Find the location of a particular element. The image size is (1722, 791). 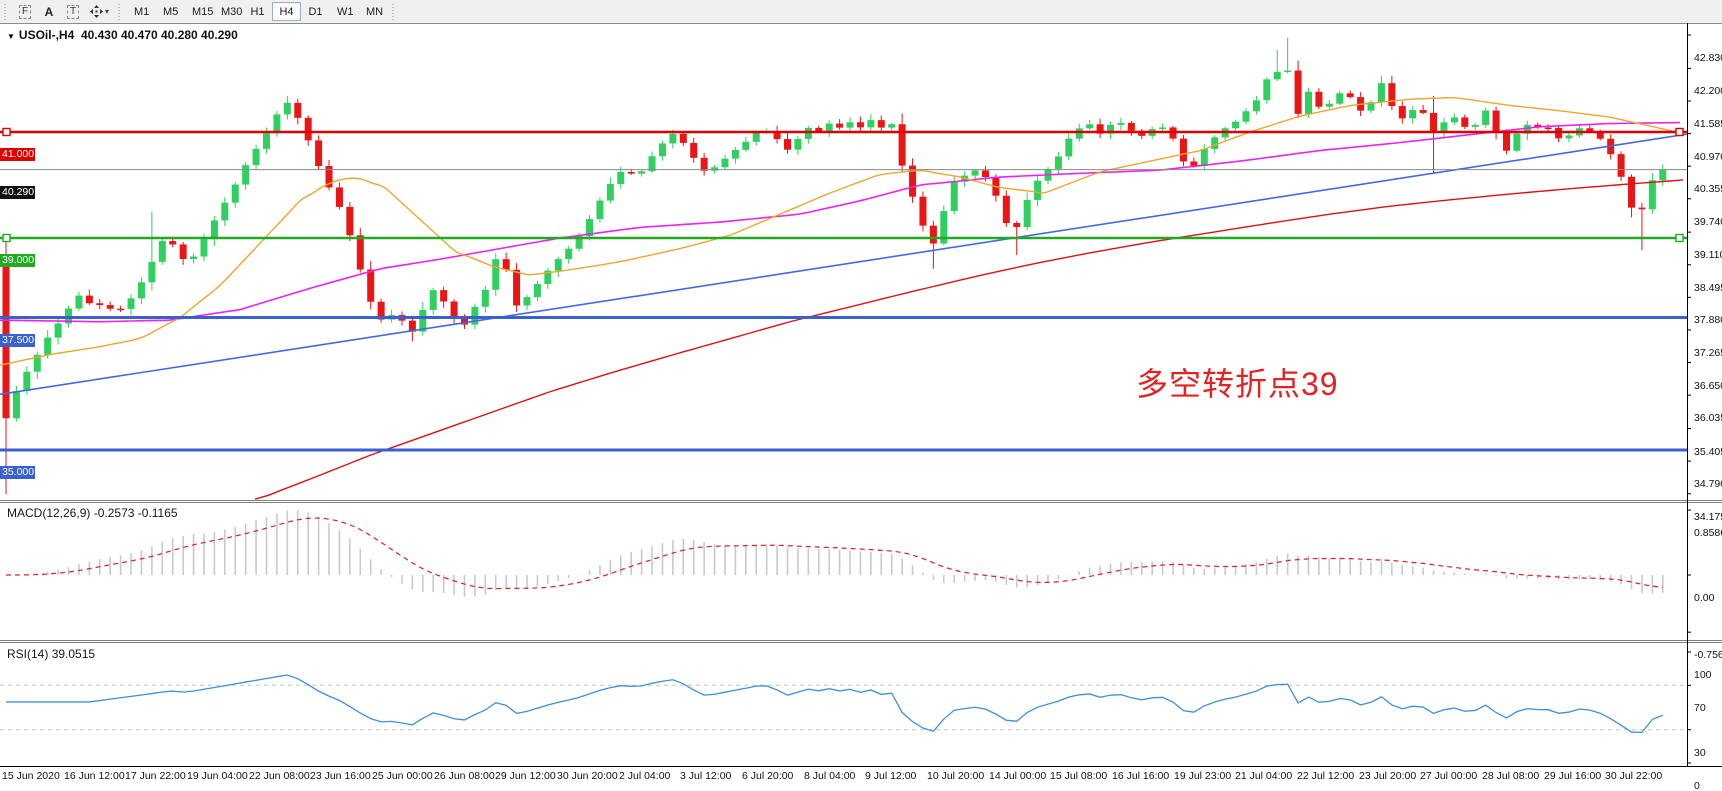

timeframe-button-h1: H1 is located at coordinates (257, 11).